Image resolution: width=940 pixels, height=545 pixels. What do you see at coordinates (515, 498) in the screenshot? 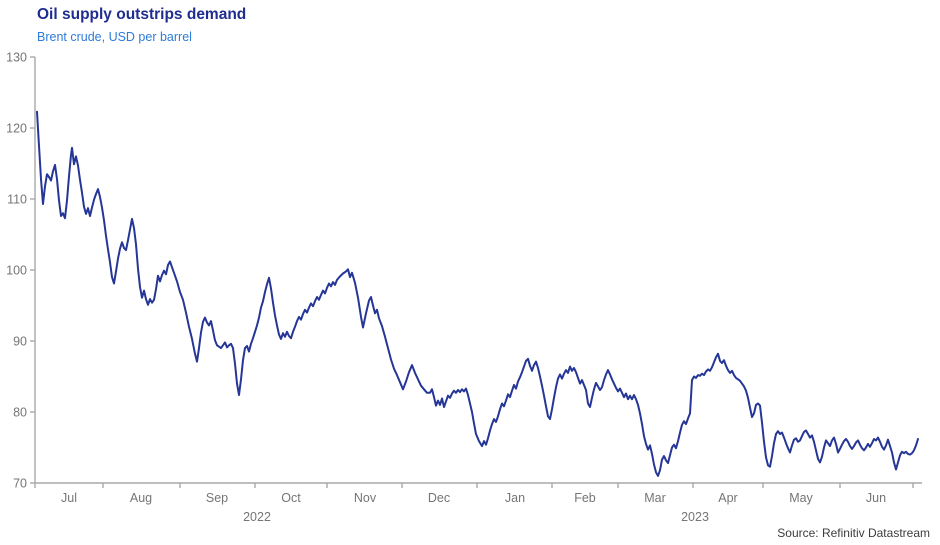
I see `x-month-label: Jan` at bounding box center [515, 498].